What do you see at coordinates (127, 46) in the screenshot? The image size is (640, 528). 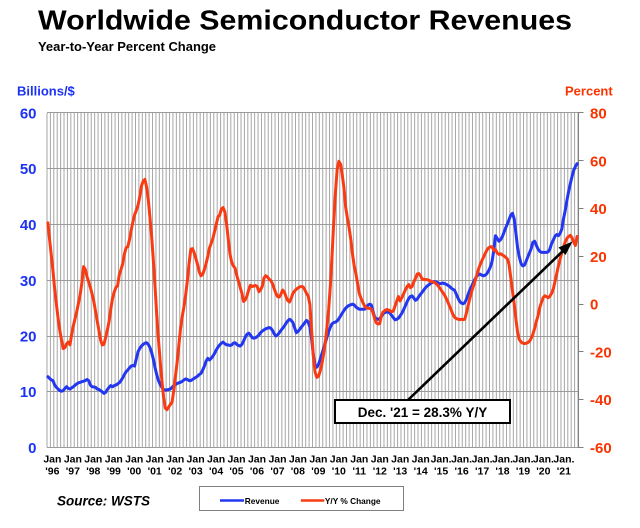 I see `svg-text: Year-to-Year Percent Change` at bounding box center [127, 46].